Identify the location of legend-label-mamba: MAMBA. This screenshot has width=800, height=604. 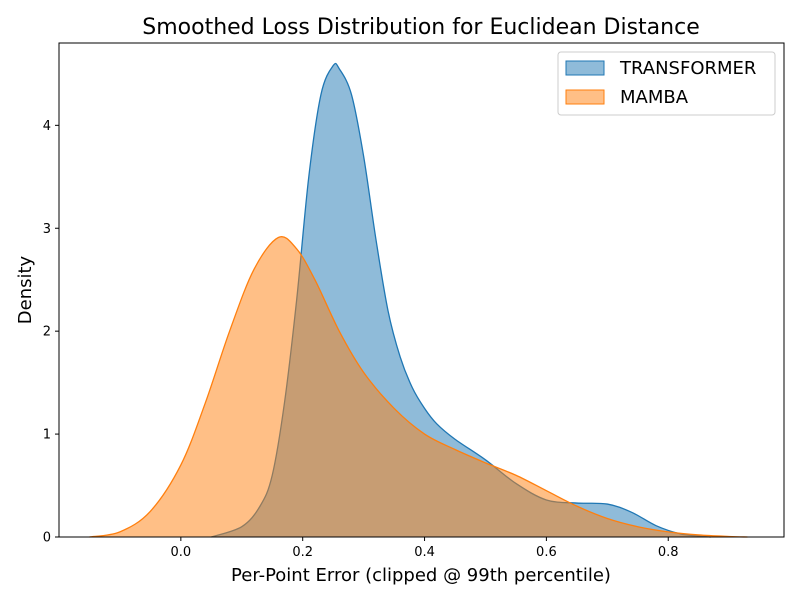
(654, 97).